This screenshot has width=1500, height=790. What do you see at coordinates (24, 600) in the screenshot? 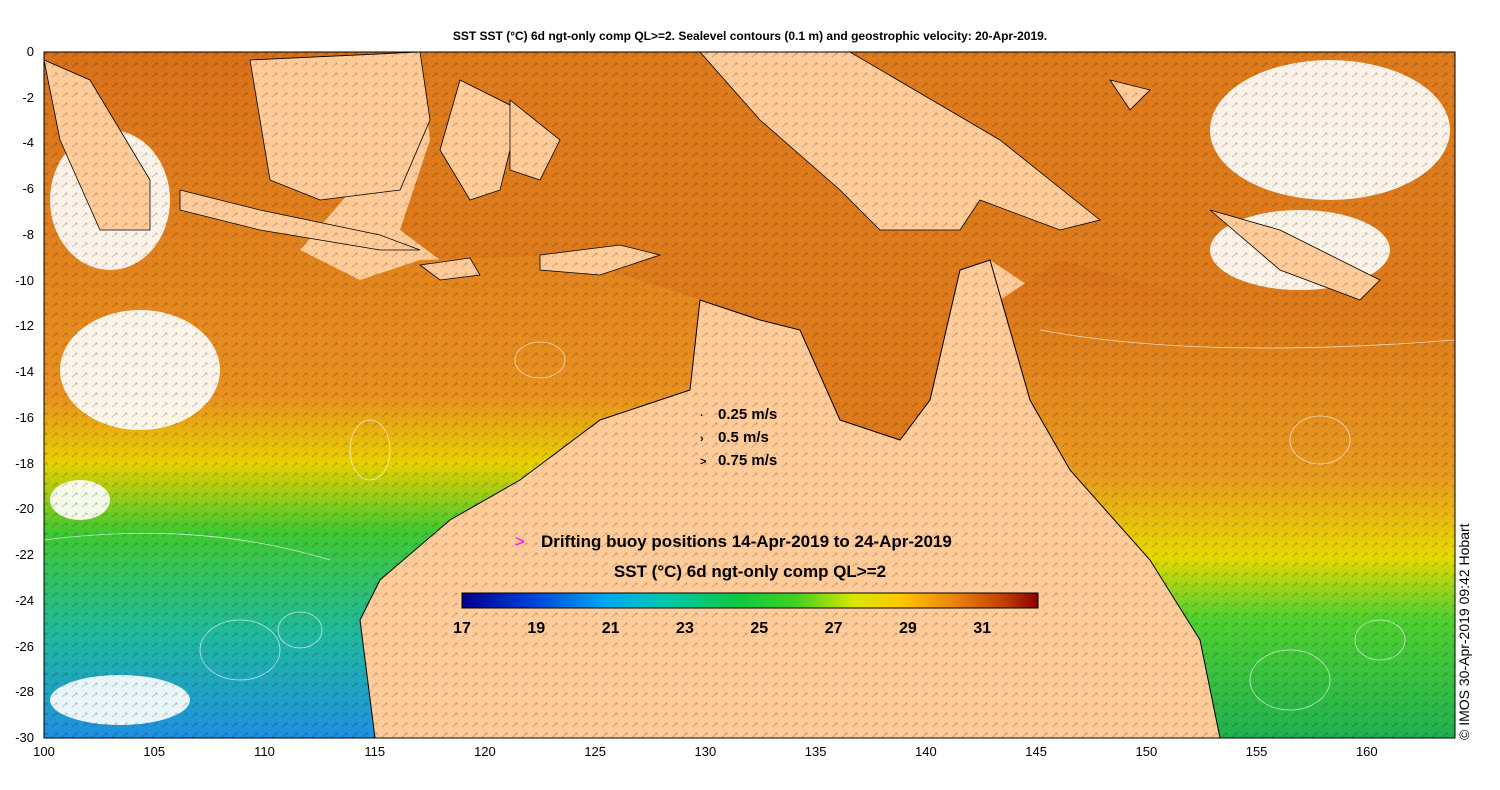
I see `y-tick-label: -24` at bounding box center [24, 600].